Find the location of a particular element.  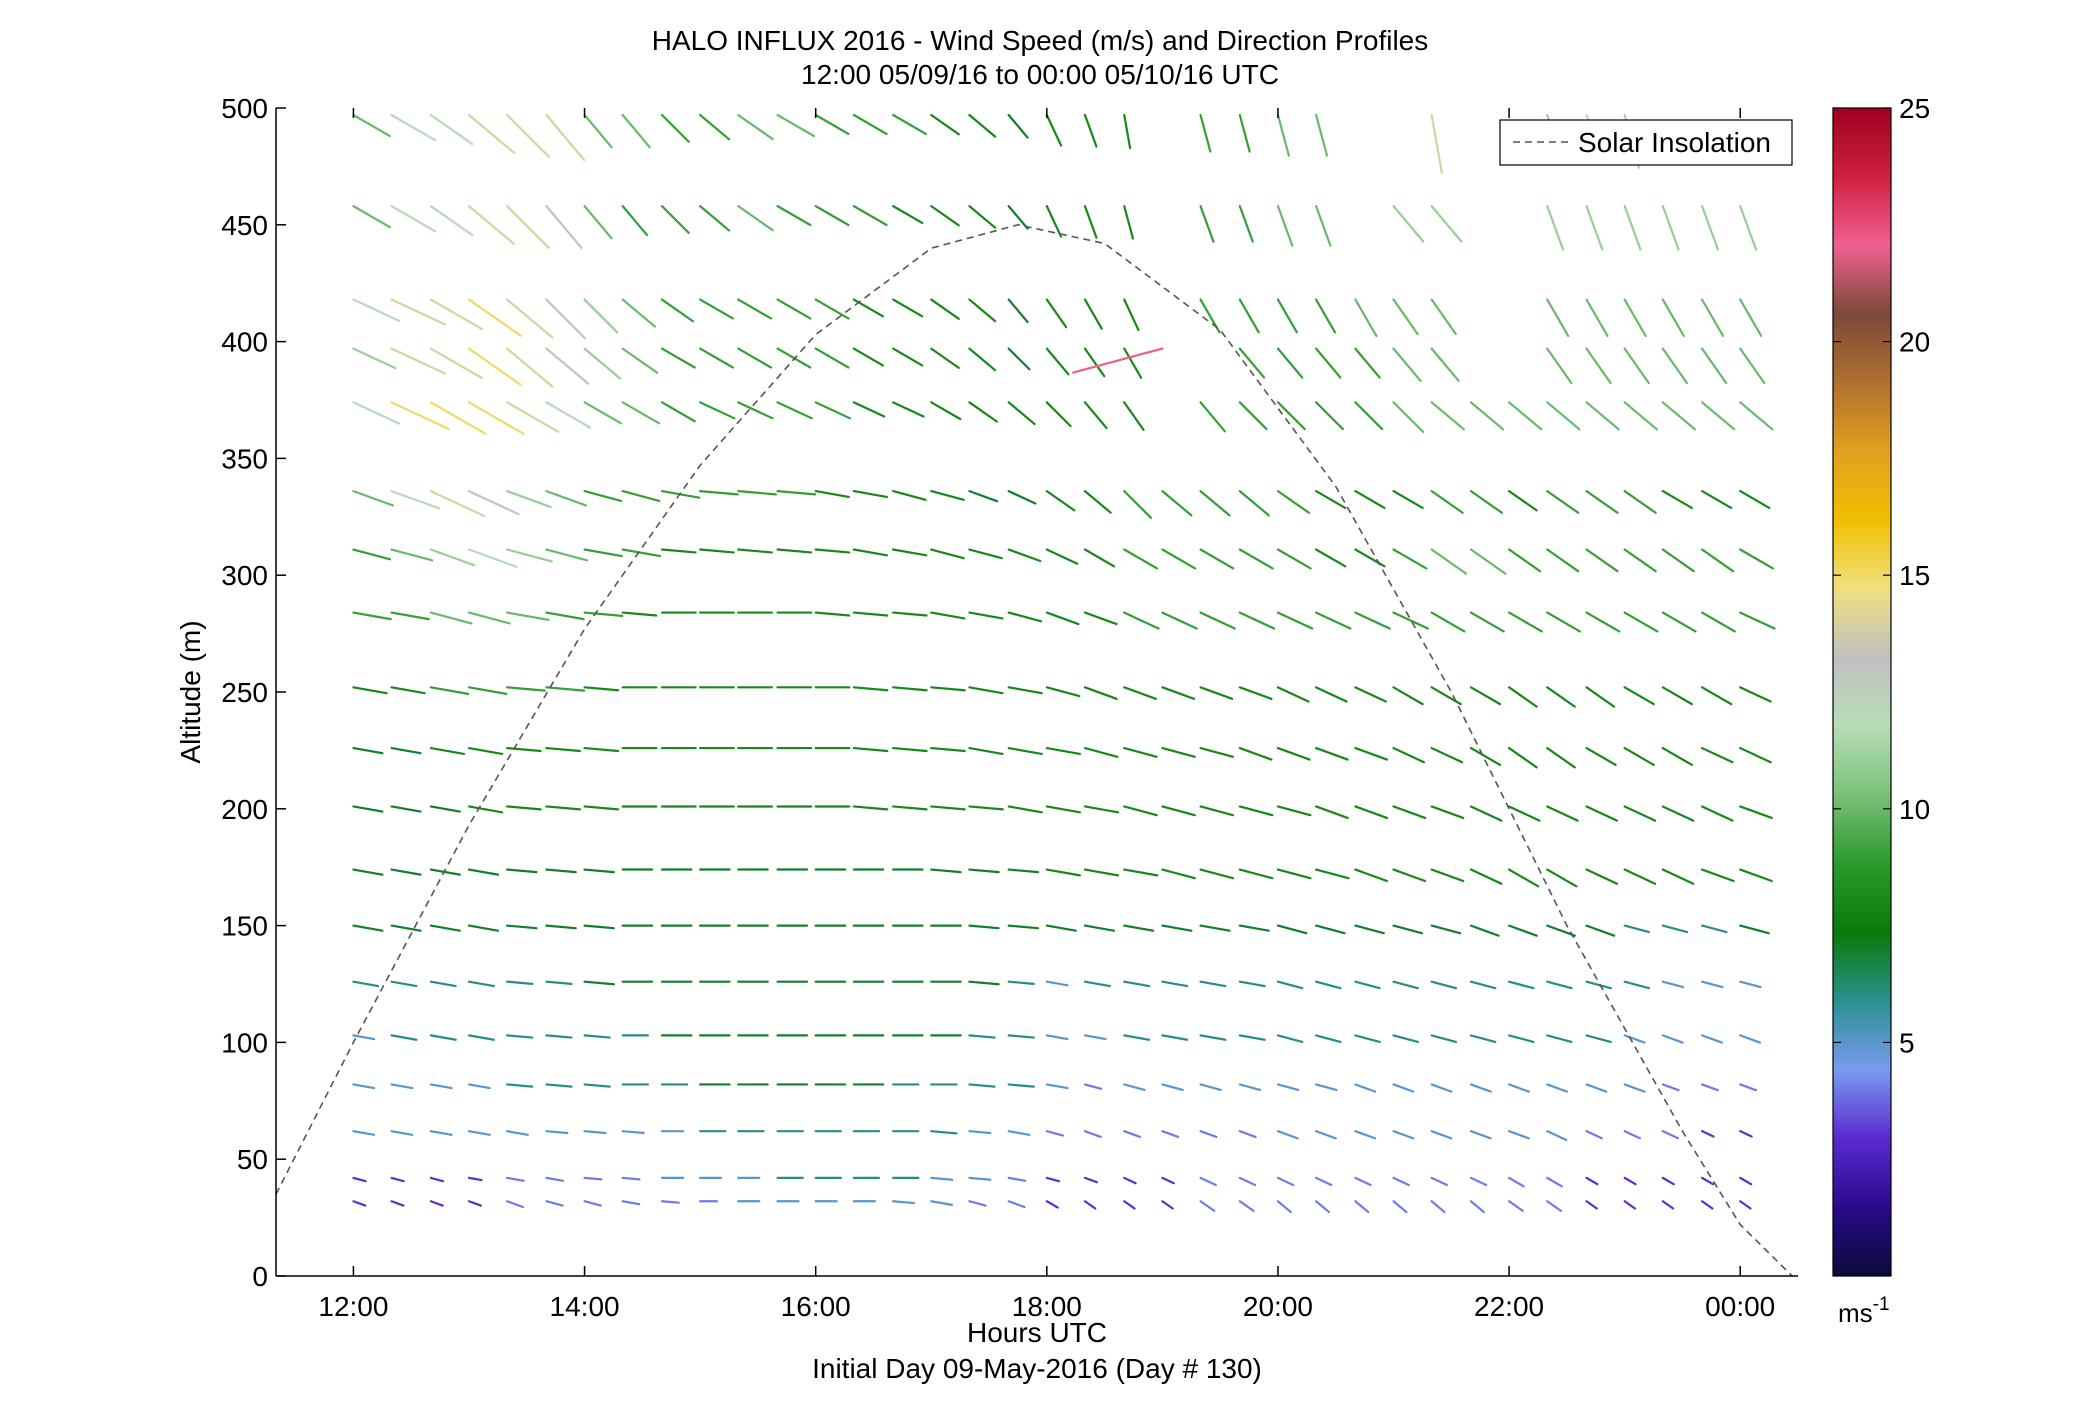

y-tick-label: 350 is located at coordinates (244, 458).